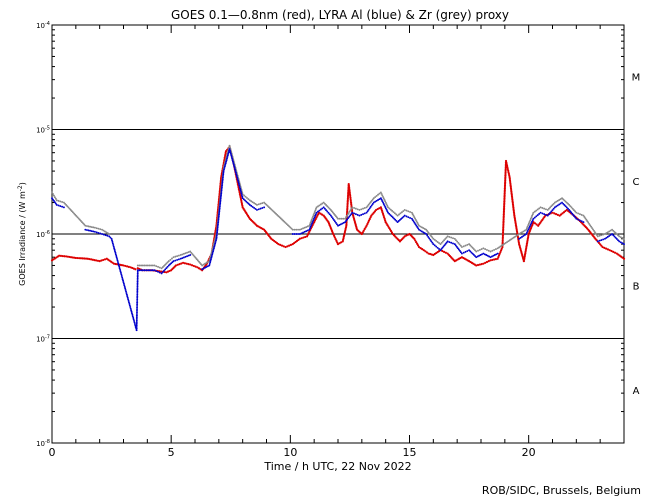 The width and height of the screenshot is (650, 500). What do you see at coordinates (40, 26) in the screenshot?
I see `y-tick-base: 10` at bounding box center [40, 26].